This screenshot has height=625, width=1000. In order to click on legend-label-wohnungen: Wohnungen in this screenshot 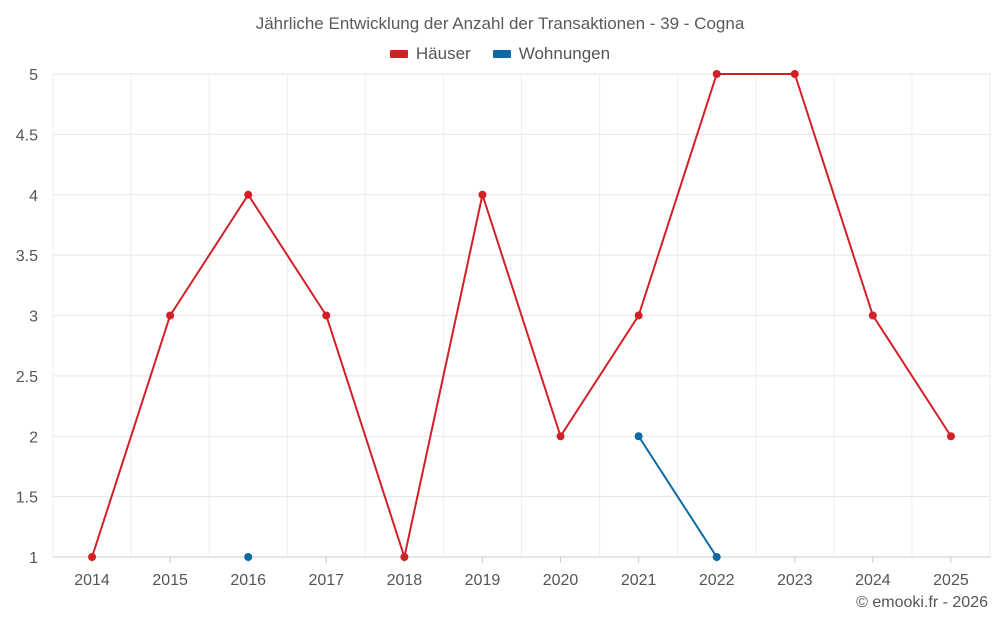, I will do `click(564, 53)`.